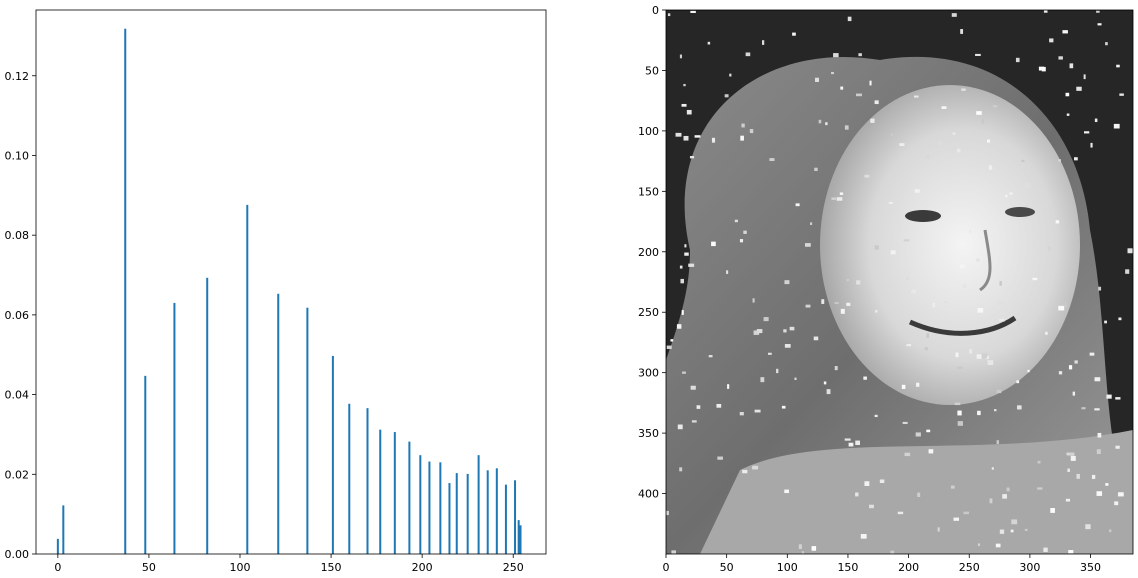 Image resolution: width=1138 pixels, height=578 pixels. Describe the element at coordinates (648, 191) in the screenshot. I see `image-y-tick-label: 150` at that location.